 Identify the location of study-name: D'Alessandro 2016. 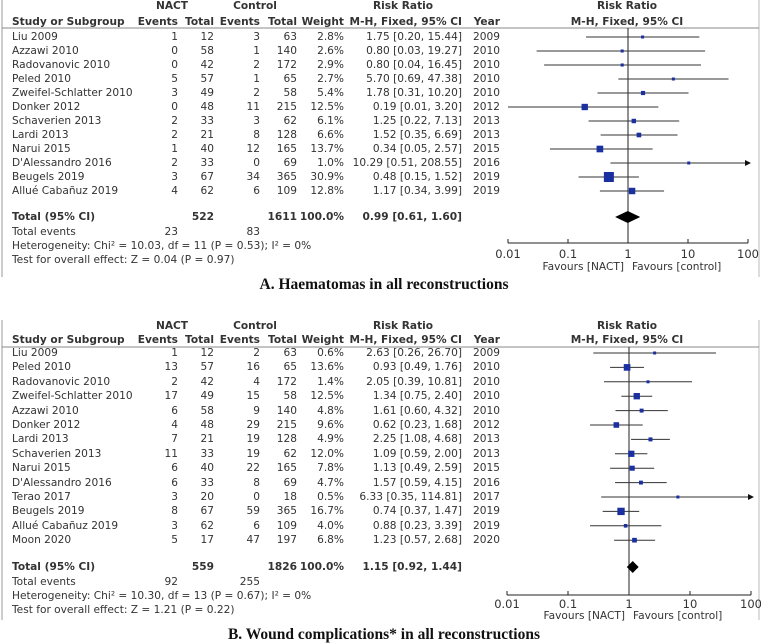
(62, 482).